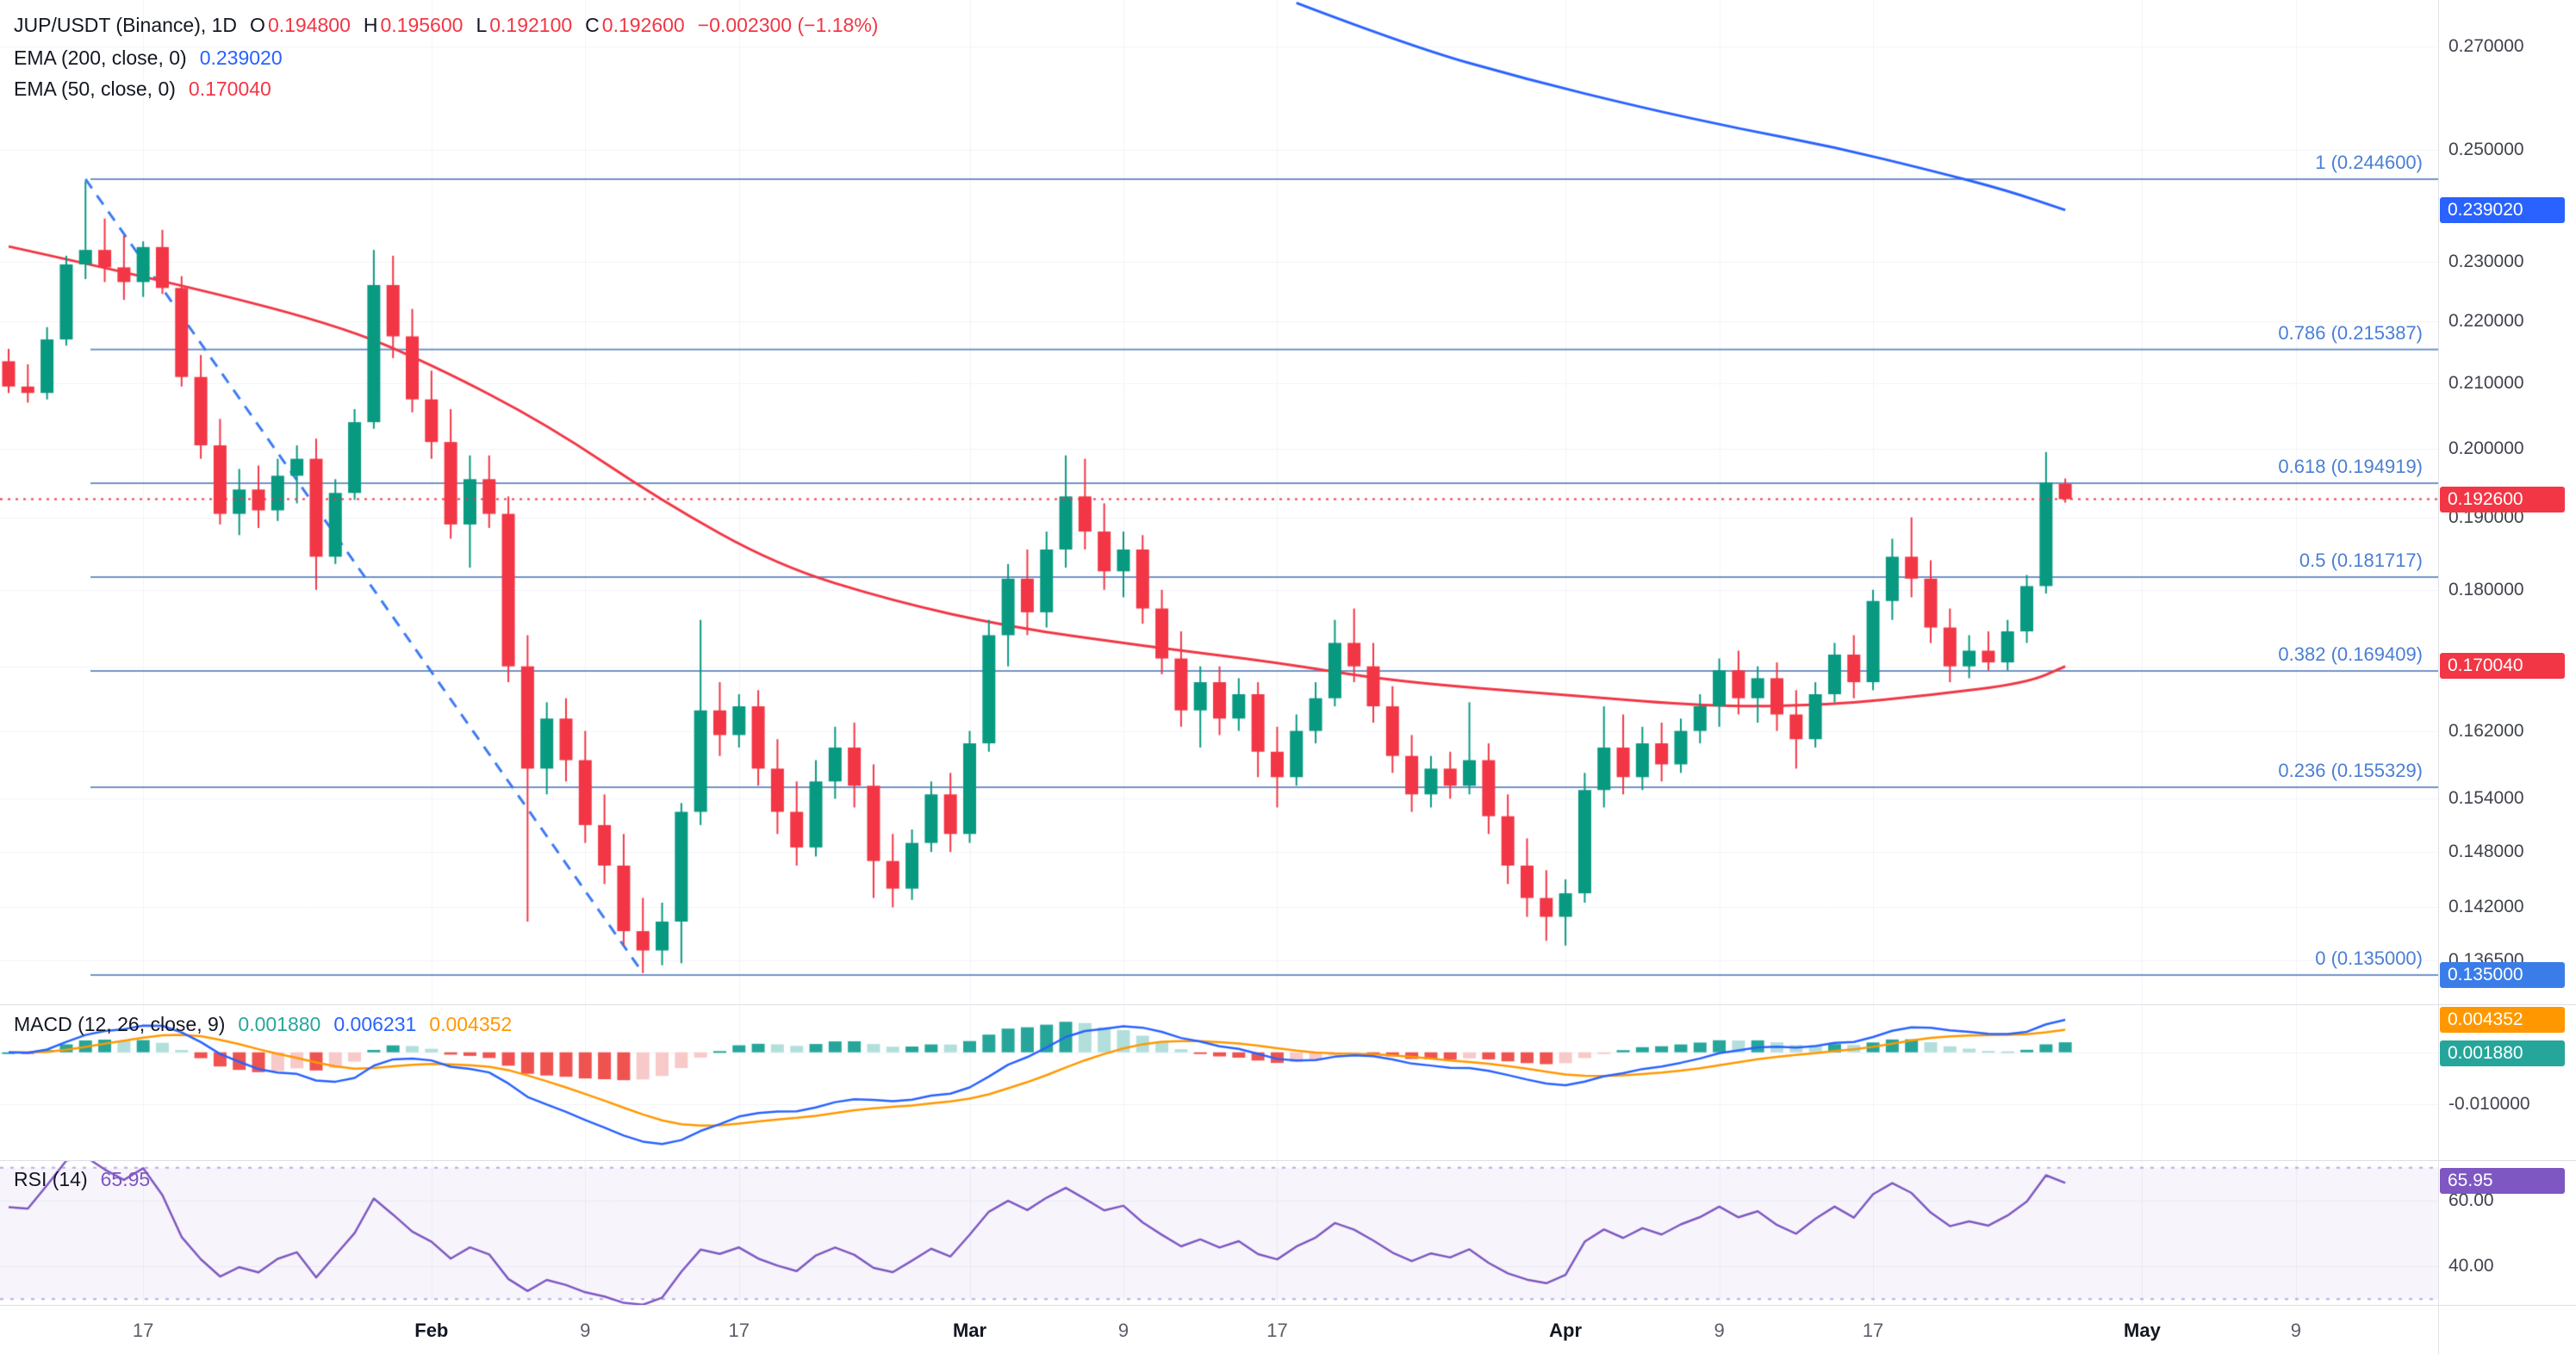  I want to click on price-axis, so click(2507, 677).